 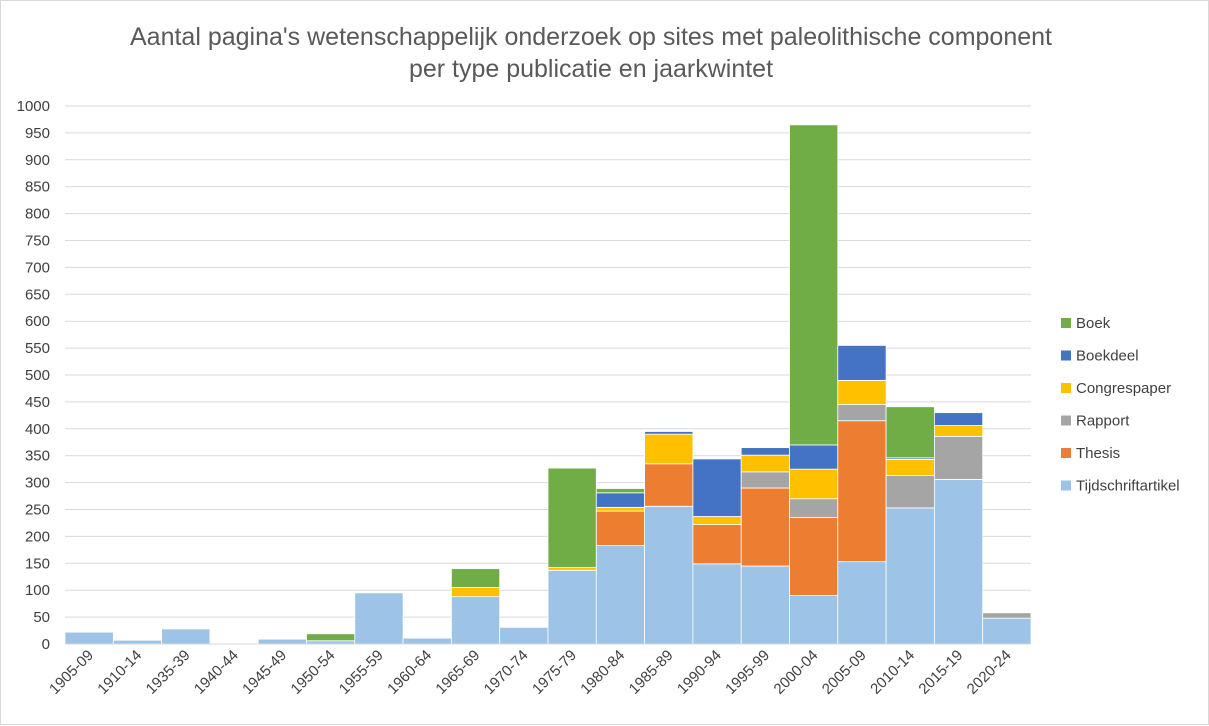 What do you see at coordinates (747, 672) in the screenshot?
I see `x-tick-label: 1995-99` at bounding box center [747, 672].